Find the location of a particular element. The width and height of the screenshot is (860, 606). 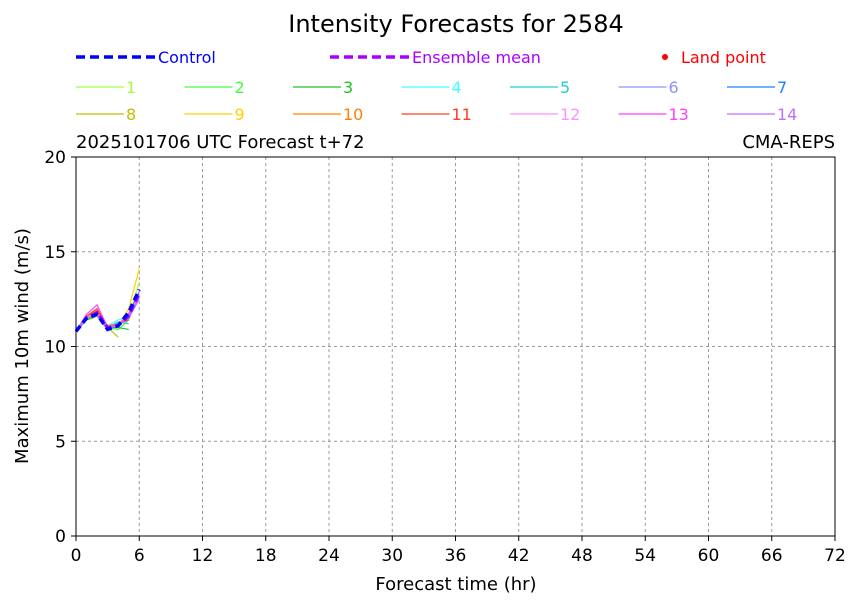

subtitle-right: CMA-REPS is located at coordinates (788, 142).